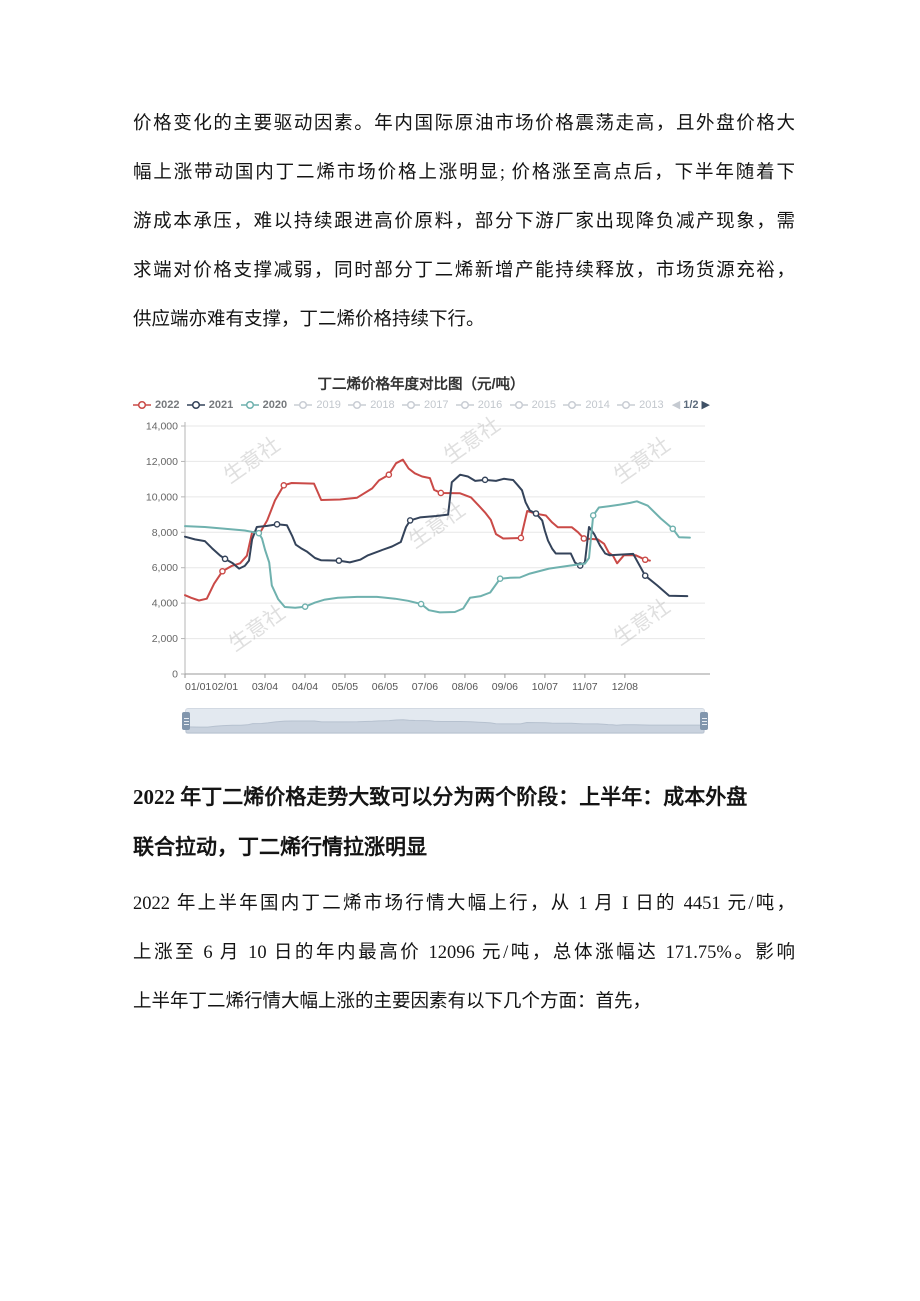 The image size is (920, 1301). What do you see at coordinates (625, 687) in the screenshot?
I see `x-tick-label: 12/08` at bounding box center [625, 687].